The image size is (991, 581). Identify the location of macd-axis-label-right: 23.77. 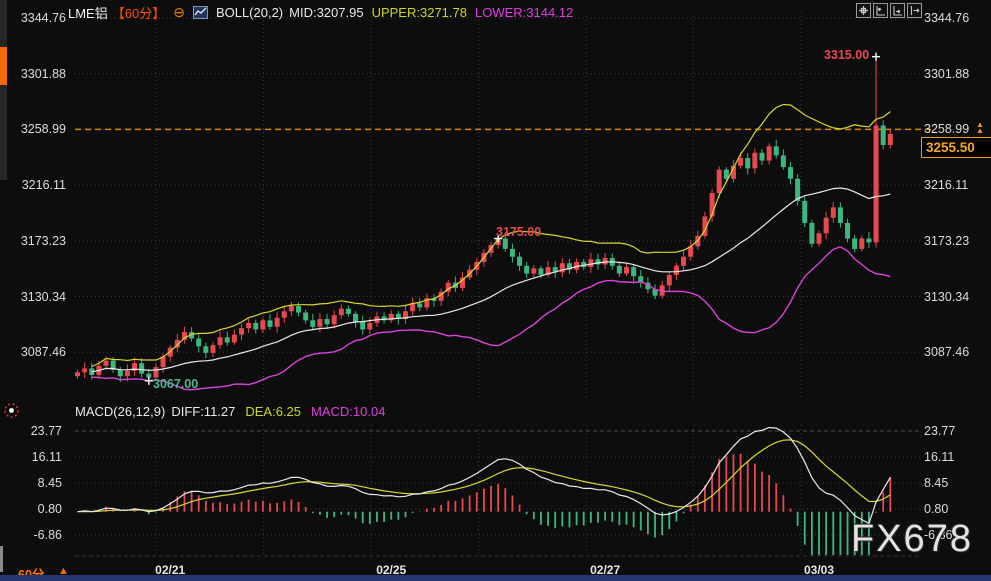
(940, 431).